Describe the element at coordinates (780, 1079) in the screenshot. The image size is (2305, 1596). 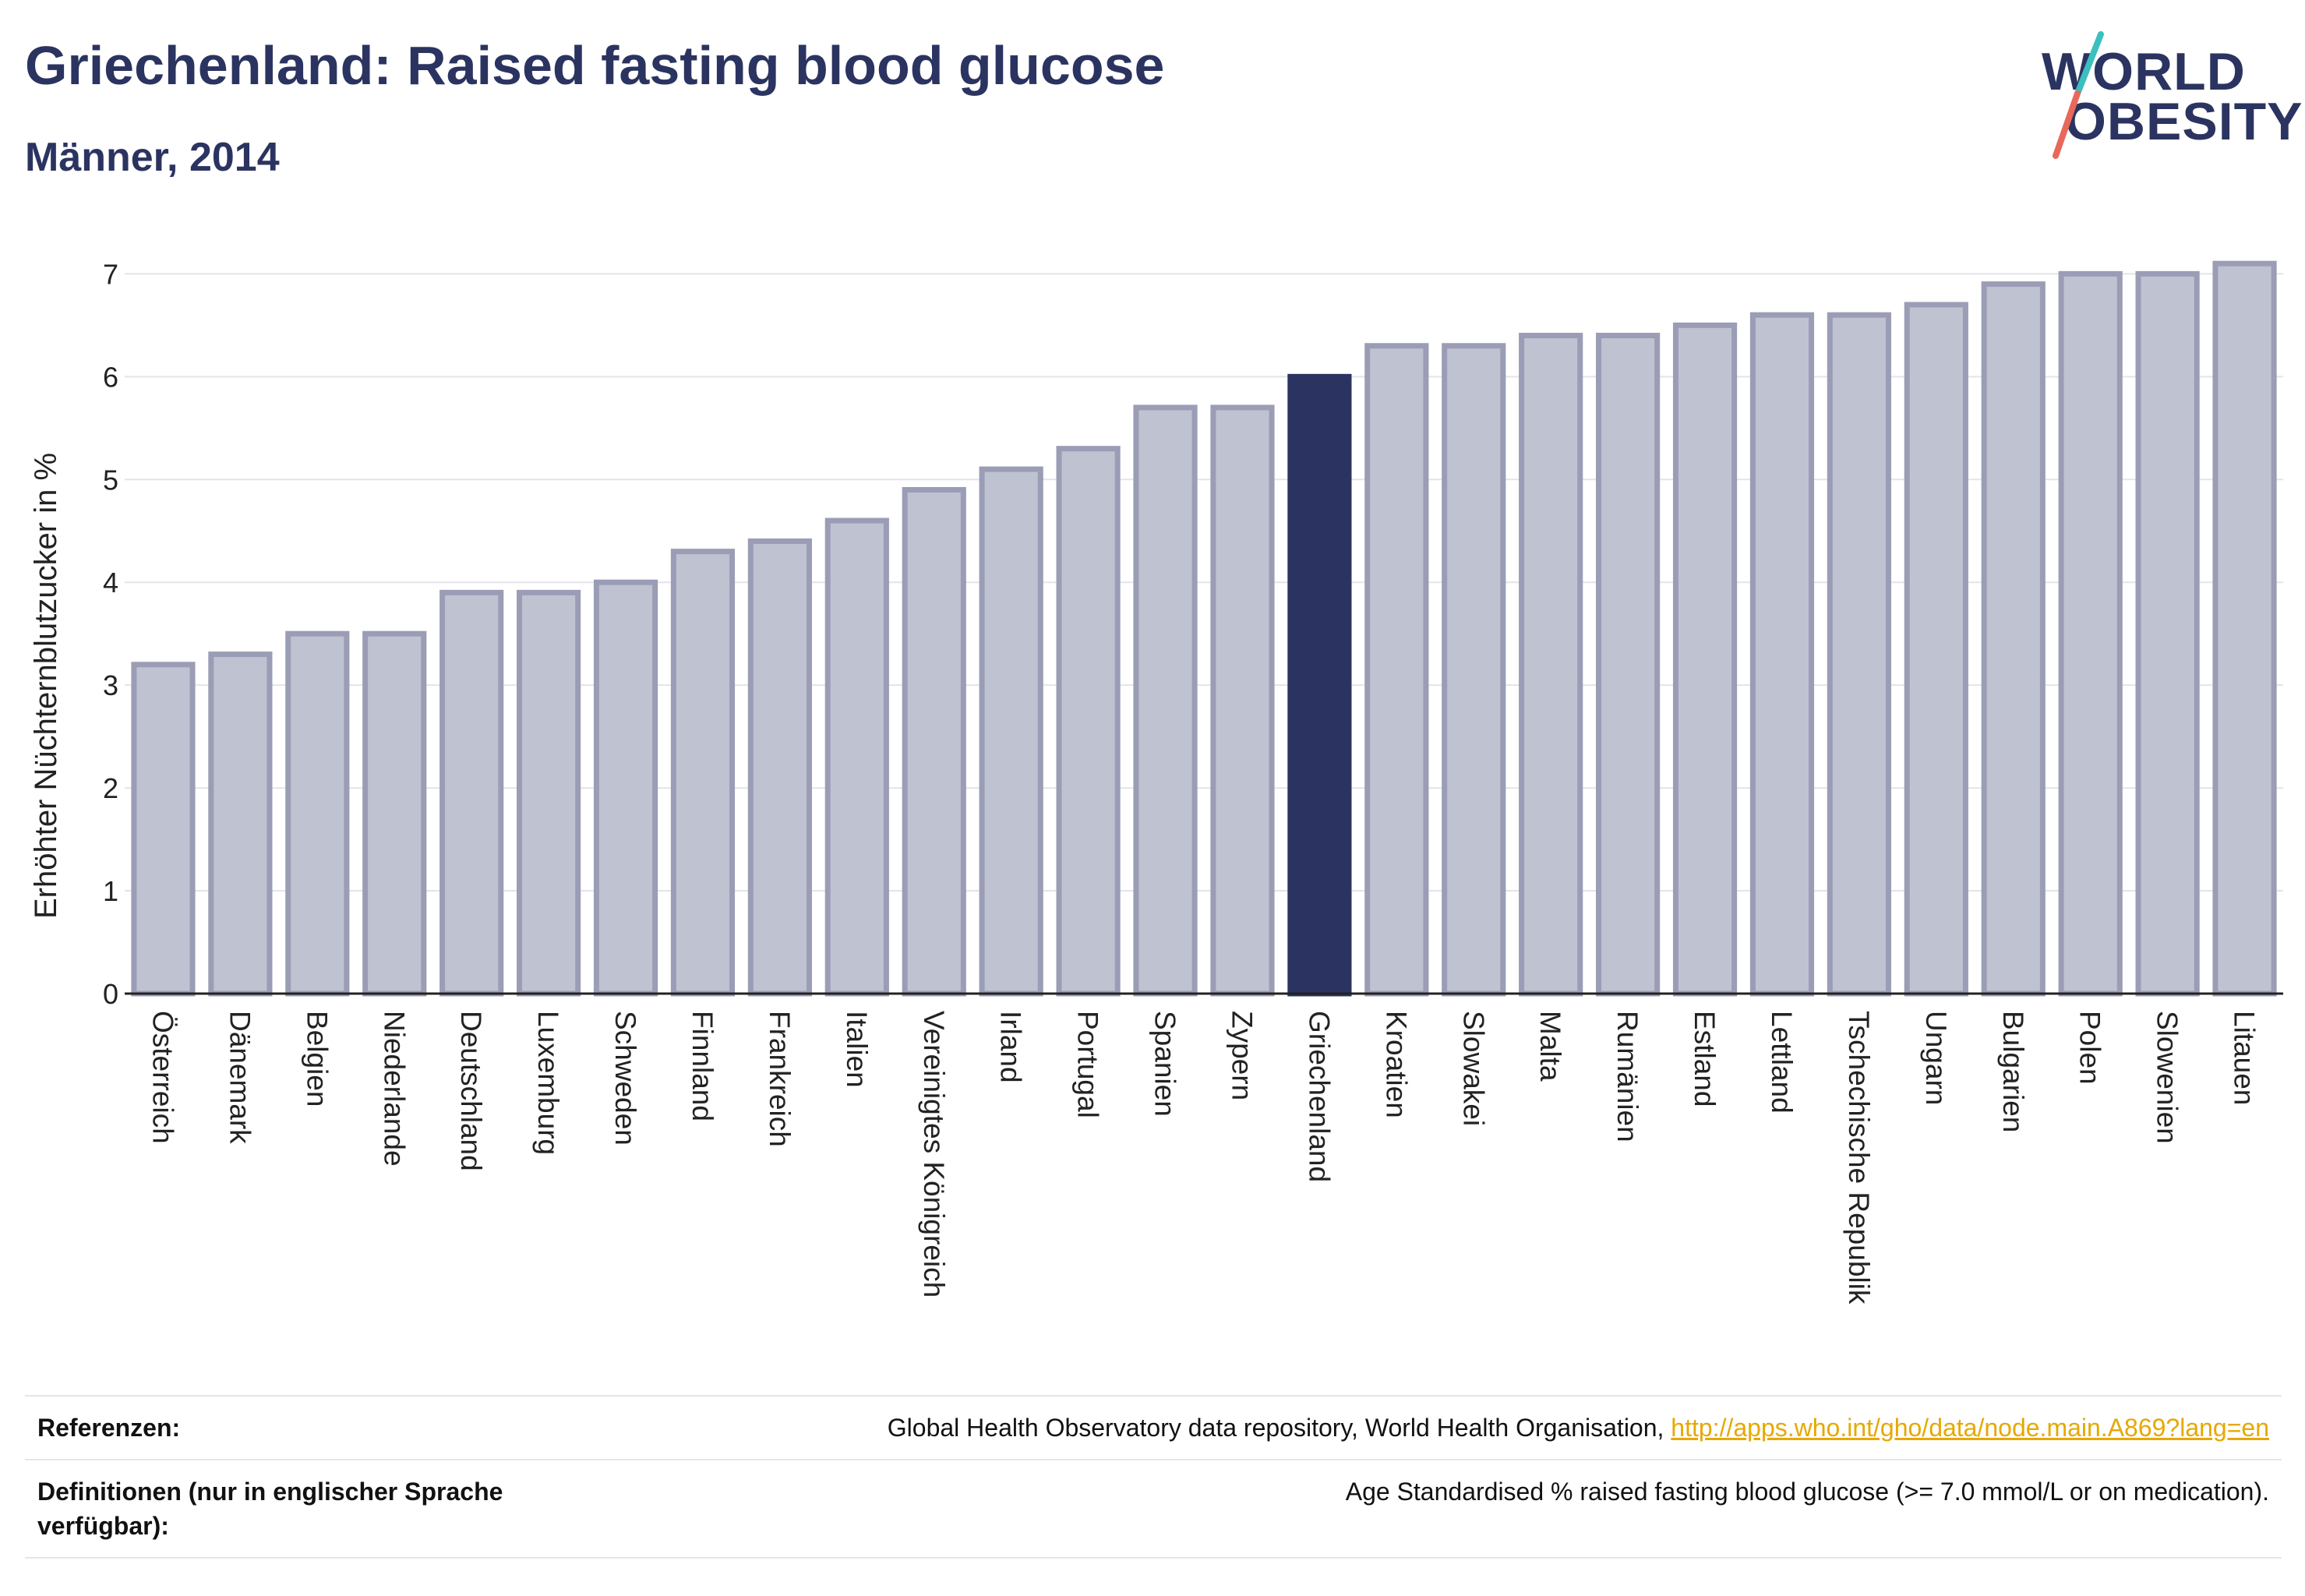
I see `x-tick-label: Frankreich` at that location.